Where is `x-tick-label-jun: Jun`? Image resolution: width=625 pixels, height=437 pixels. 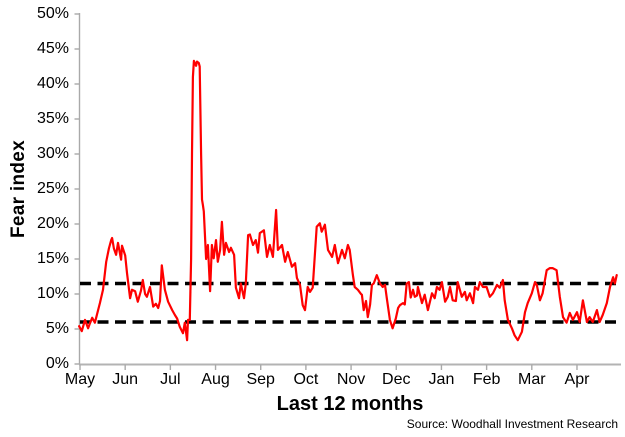
x-tick-label-jun: Jun is located at coordinates (125, 379).